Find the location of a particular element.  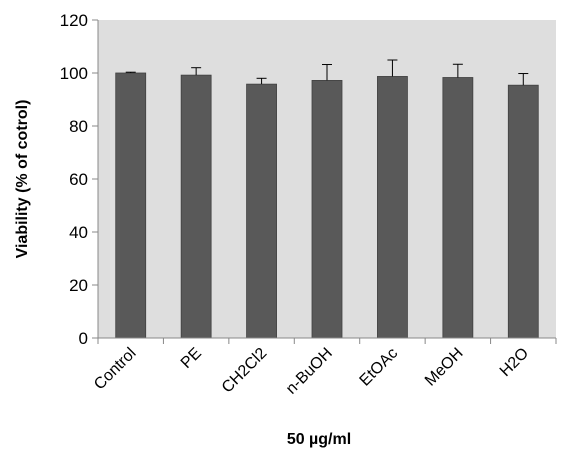

x-tick-label: PE is located at coordinates (191, 358).